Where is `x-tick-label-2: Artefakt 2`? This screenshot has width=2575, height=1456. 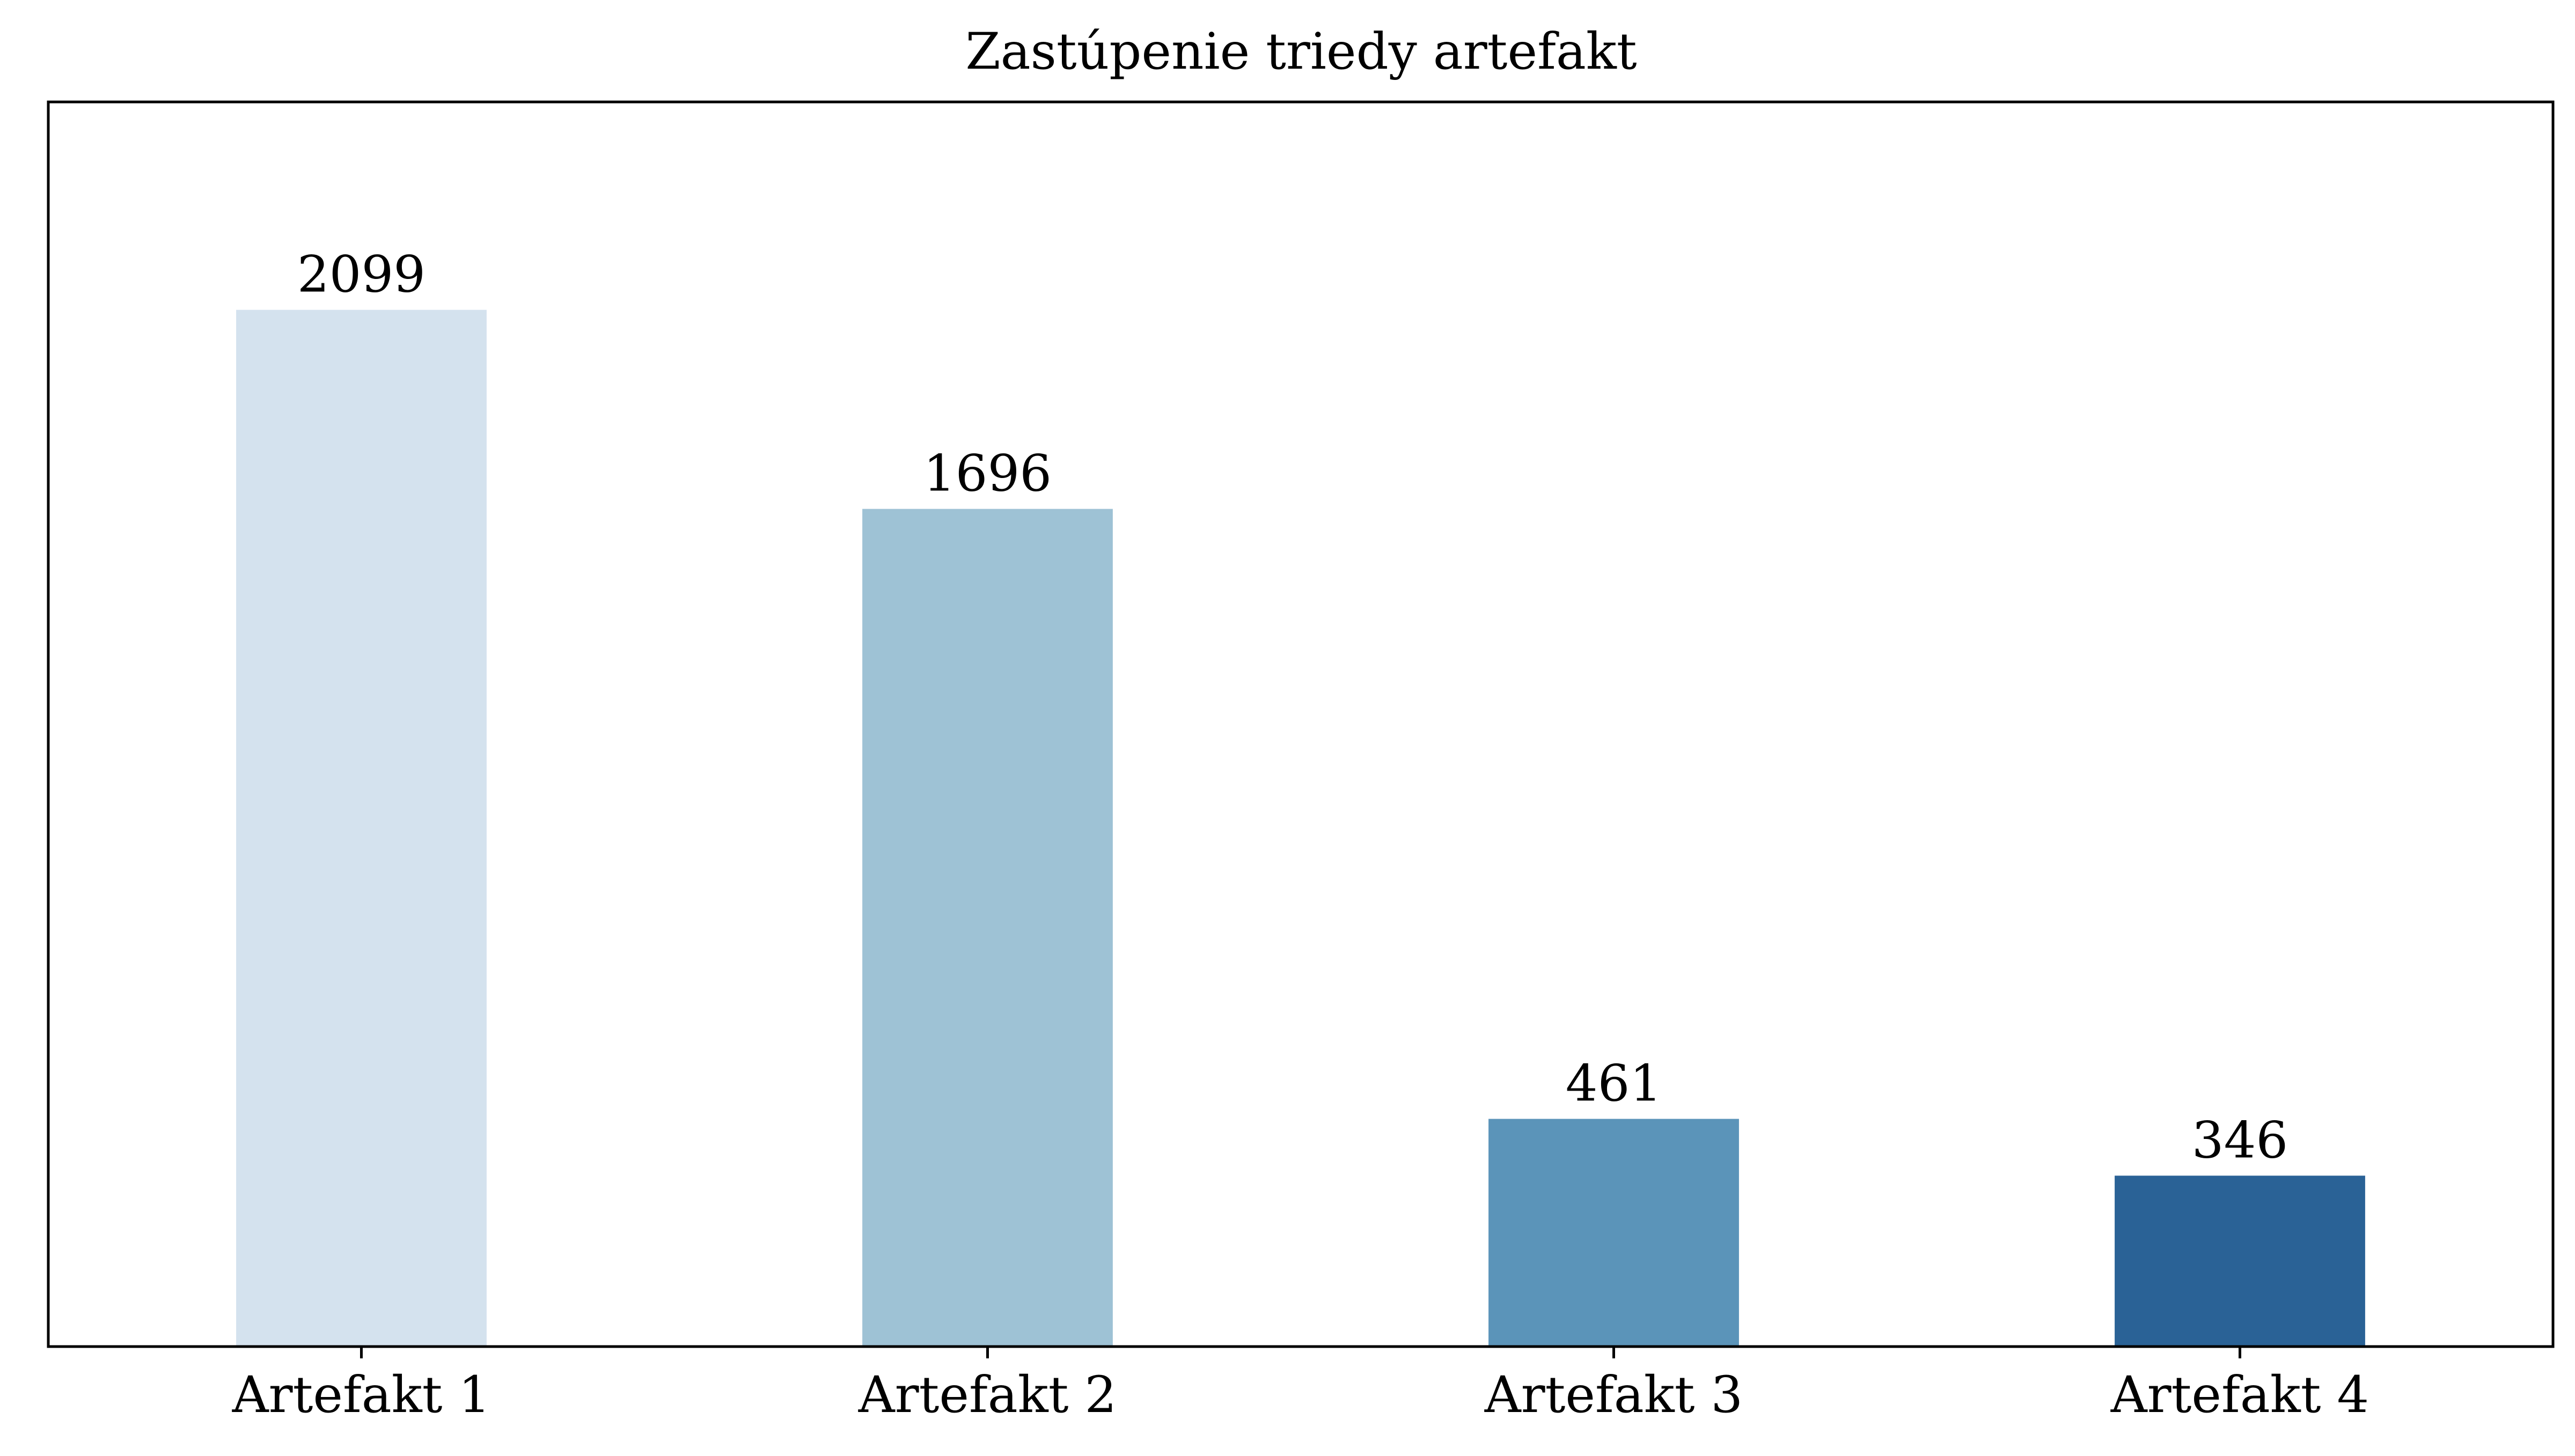
x-tick-label-2: Artefakt 2 is located at coordinates (987, 1395).